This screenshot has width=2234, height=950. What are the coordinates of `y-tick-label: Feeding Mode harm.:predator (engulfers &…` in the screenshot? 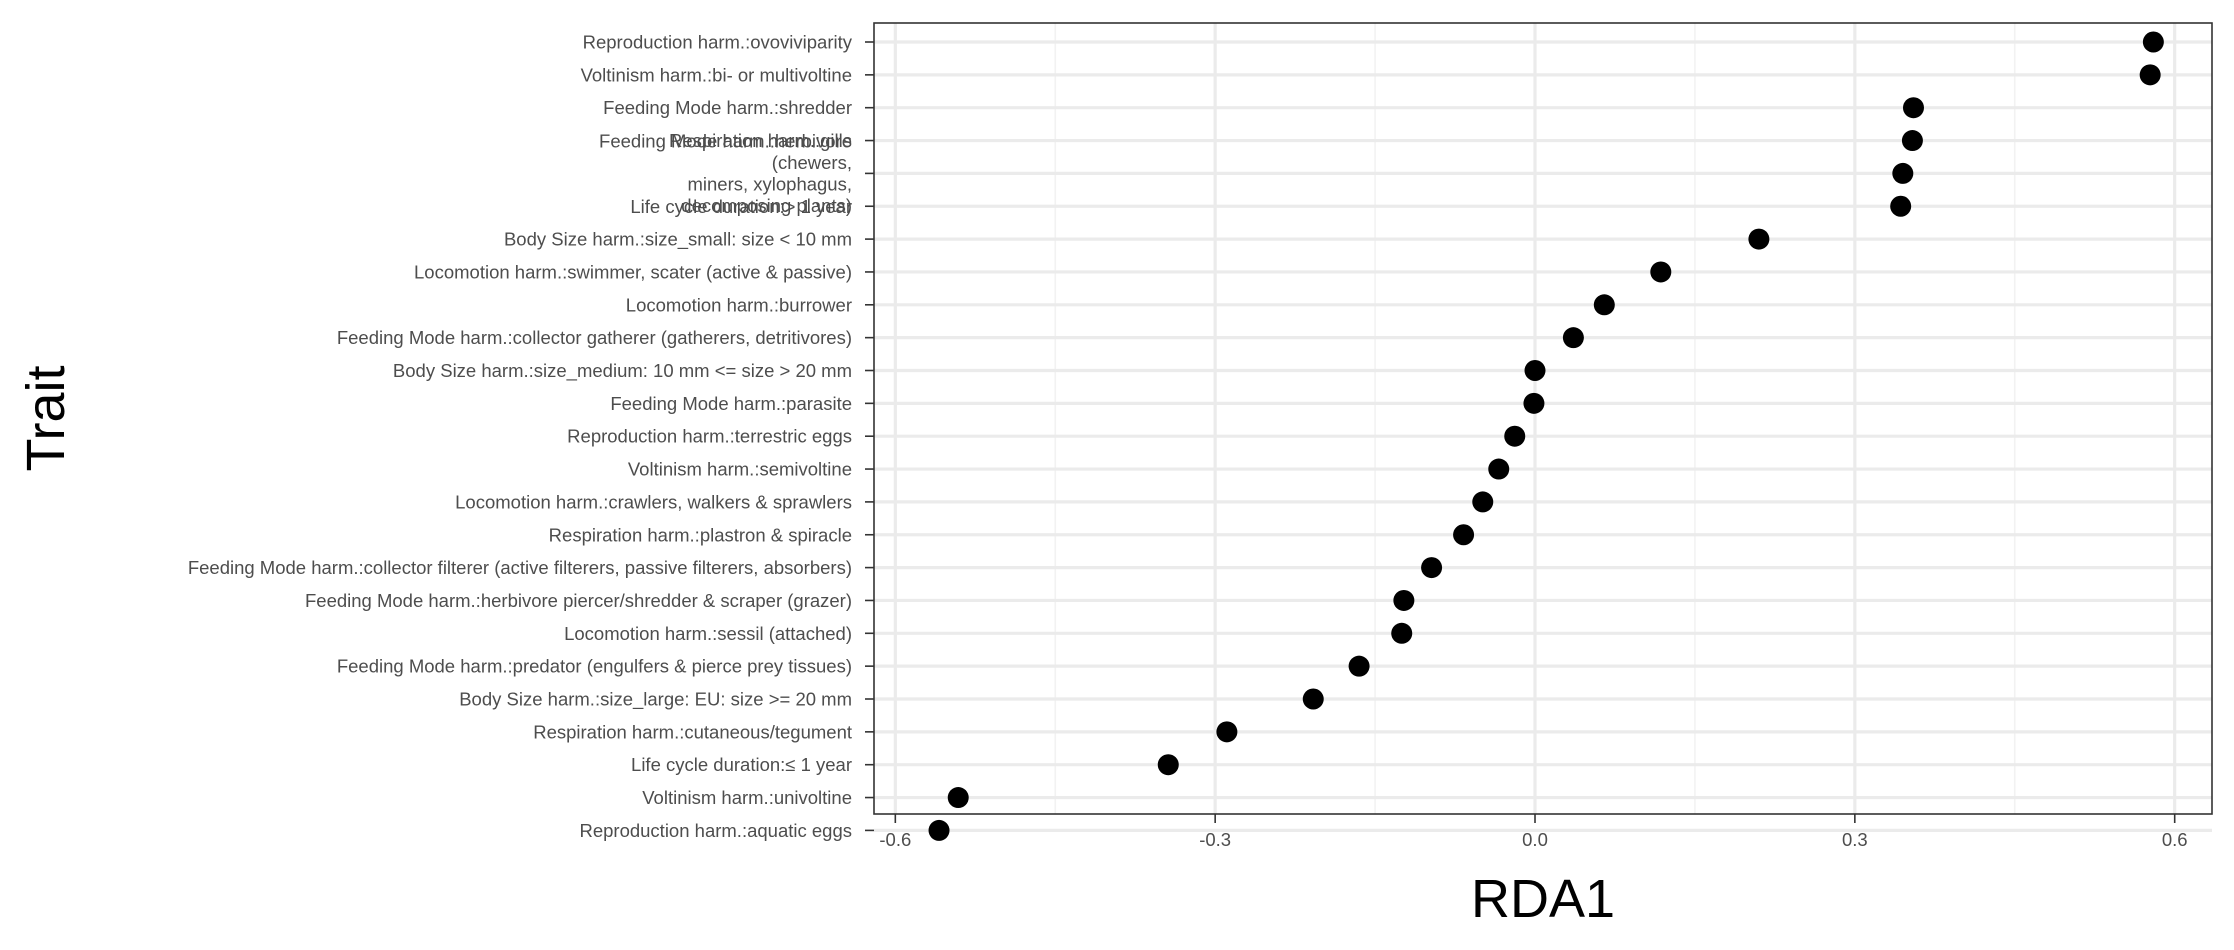 It's located at (594, 666).